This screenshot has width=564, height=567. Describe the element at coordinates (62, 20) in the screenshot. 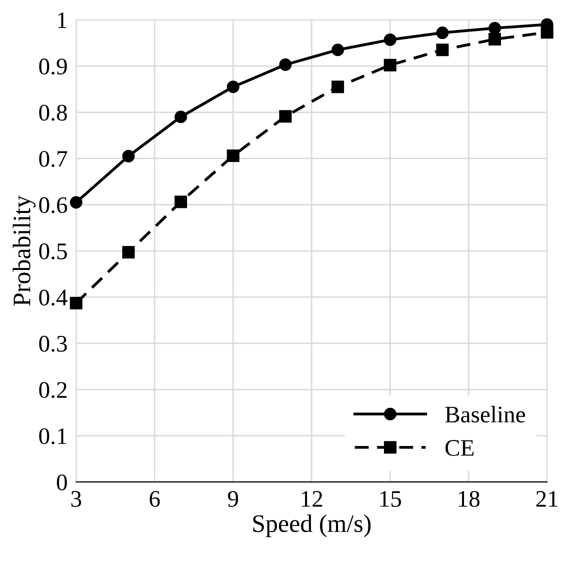

I see `y-tick-label: 1` at that location.